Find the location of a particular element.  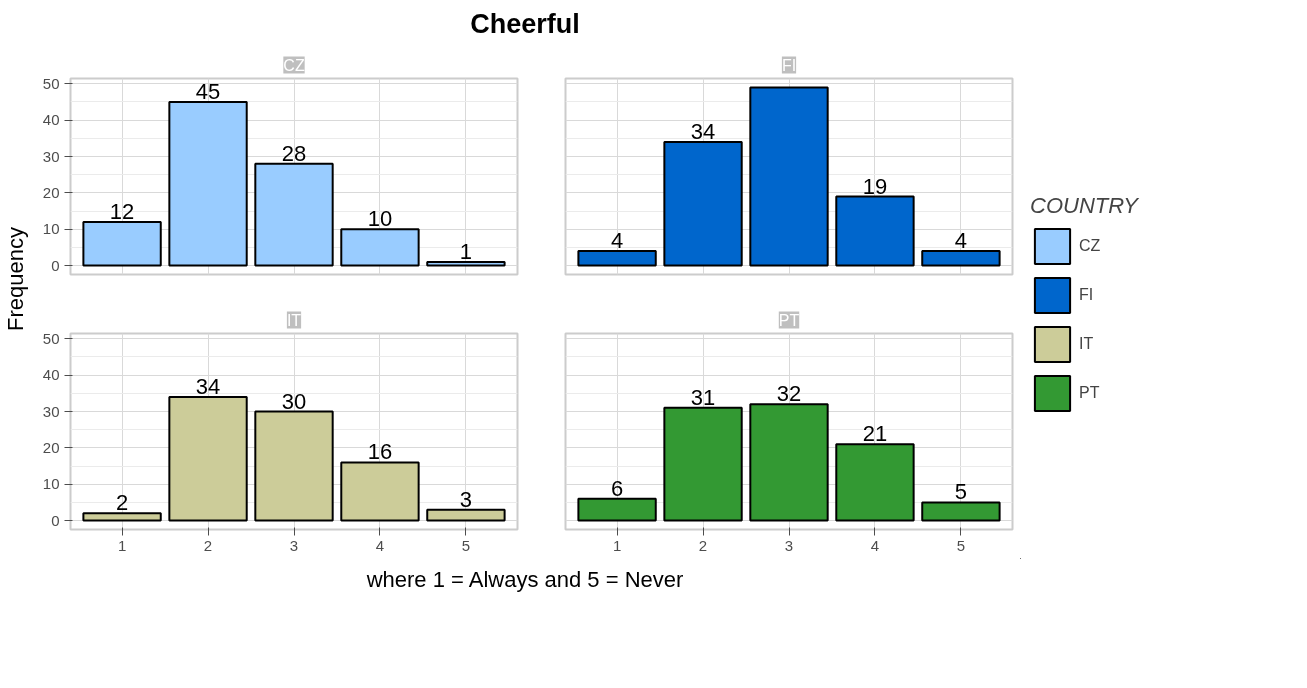

data-label: 2 is located at coordinates (122, 502).